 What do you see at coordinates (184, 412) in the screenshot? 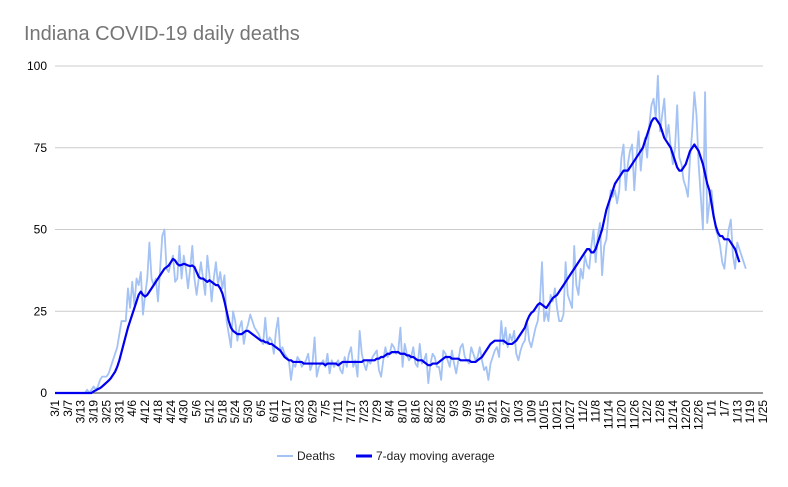
I see `x-tick-label: 4/30` at bounding box center [184, 412].